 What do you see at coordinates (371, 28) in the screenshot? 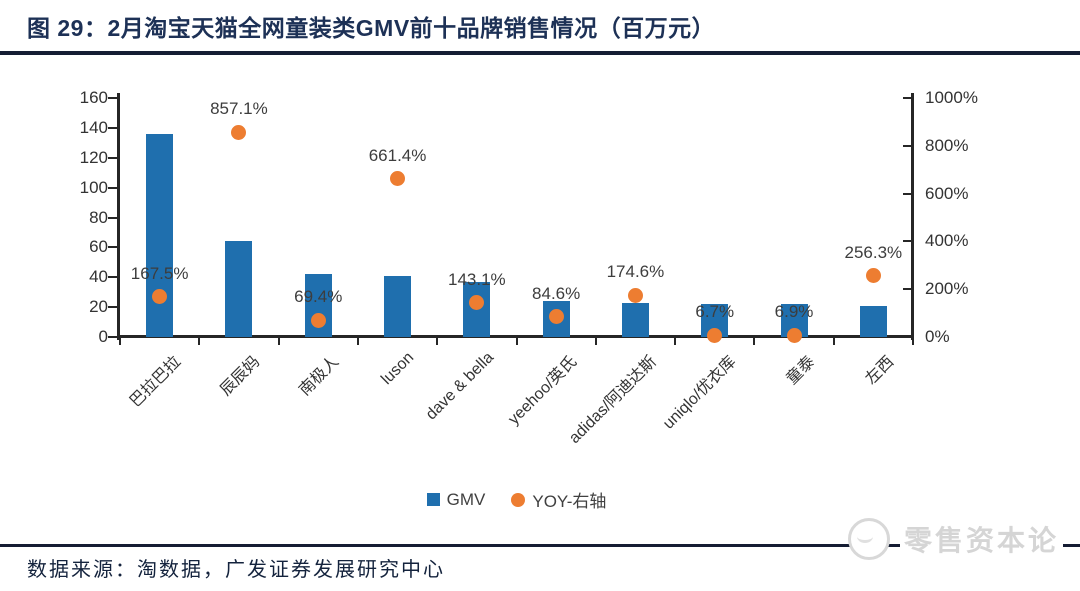
I see `figure-title: 图 29：2月淘宝天猫全网童装类GMV前十品牌销售情况（百万元）` at bounding box center [371, 28].